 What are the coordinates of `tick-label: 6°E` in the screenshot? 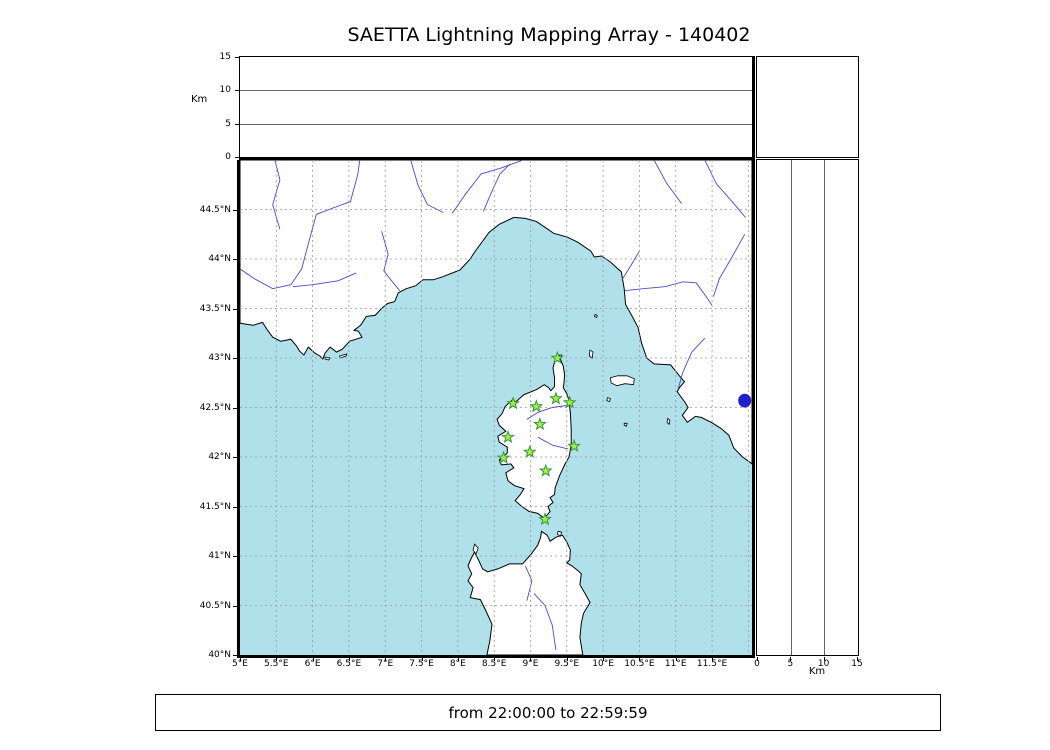 It's located at (312, 664).